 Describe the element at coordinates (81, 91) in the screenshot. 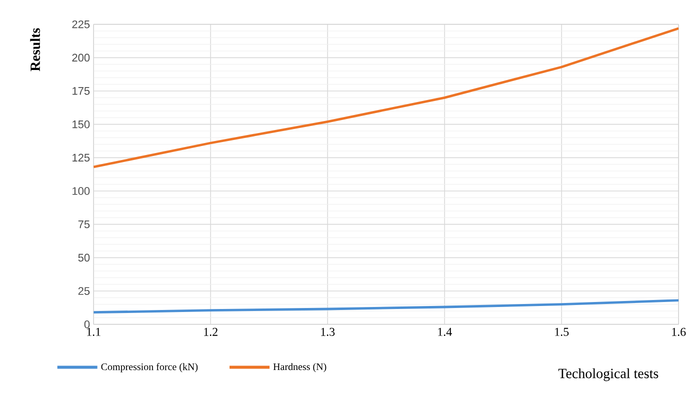

I see `y-tick-label: 175` at that location.